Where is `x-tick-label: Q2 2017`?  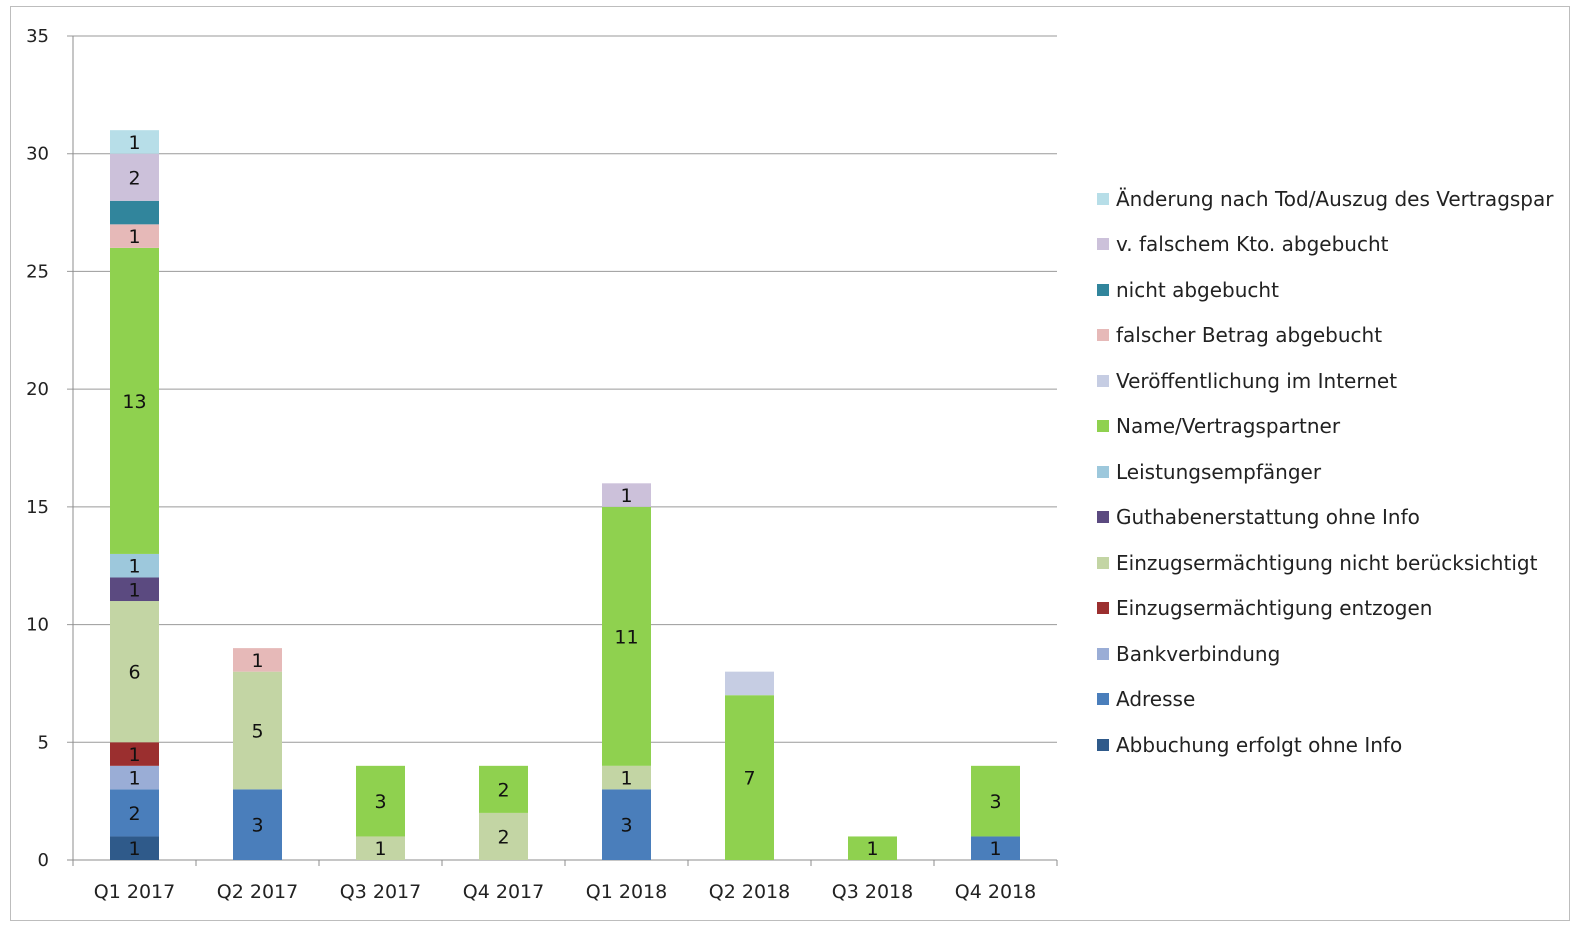 x-tick-label: Q2 2017 is located at coordinates (257, 892).